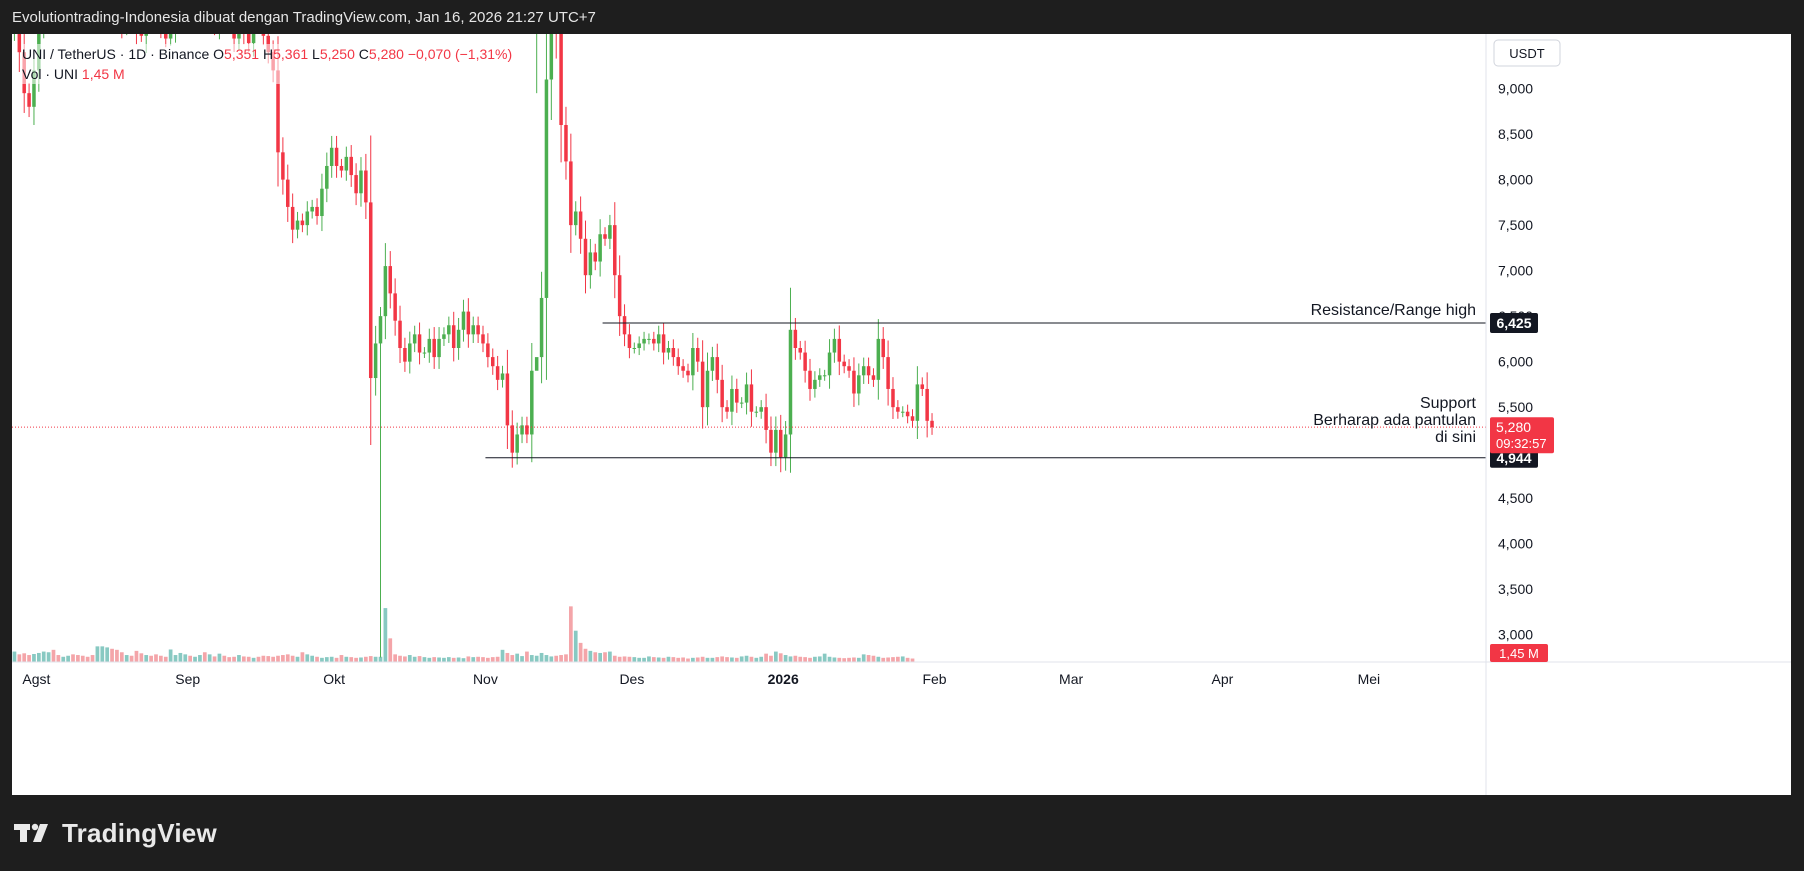 The height and width of the screenshot is (871, 1804). Describe the element at coordinates (337, 54) in the screenshot. I see `legend-low-value: 5,250` at that location.